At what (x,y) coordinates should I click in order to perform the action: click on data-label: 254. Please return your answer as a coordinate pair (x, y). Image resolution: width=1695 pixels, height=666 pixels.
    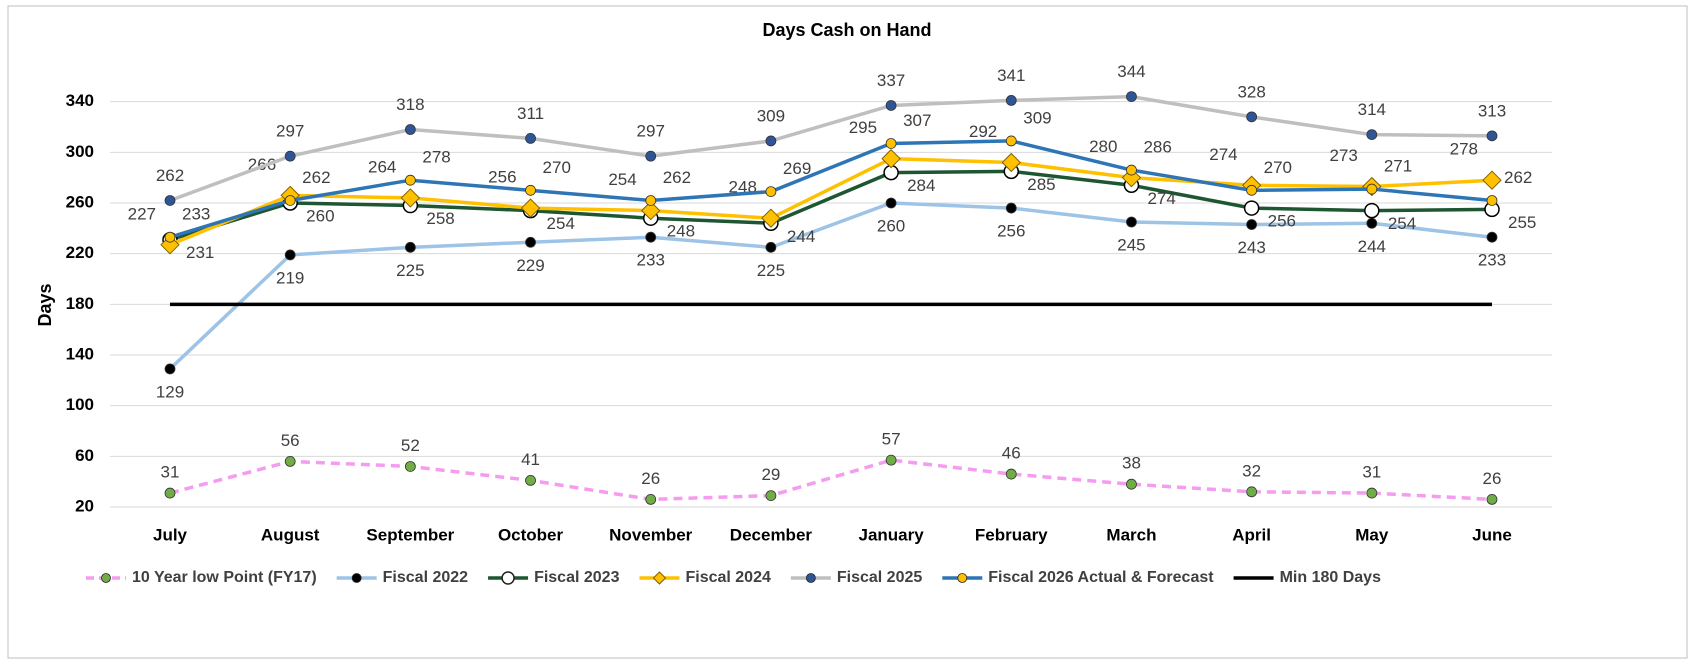
    Looking at the image, I should click on (1402, 223).